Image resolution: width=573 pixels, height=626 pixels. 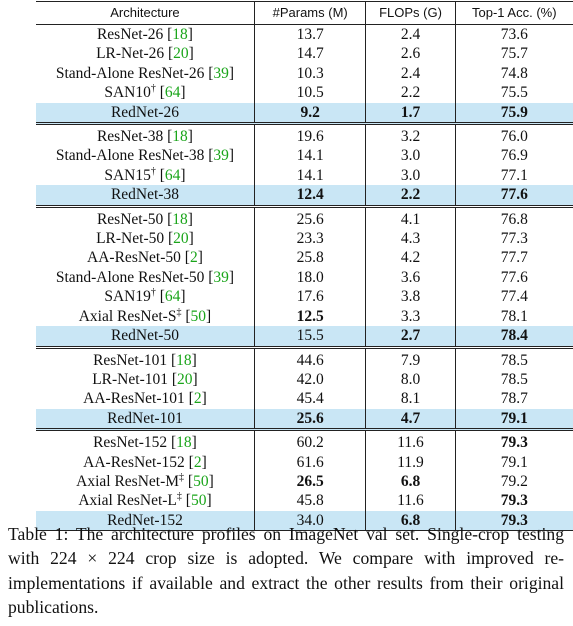 What do you see at coordinates (310, 54) in the screenshot?
I see `cell-params: 14.7` at bounding box center [310, 54].